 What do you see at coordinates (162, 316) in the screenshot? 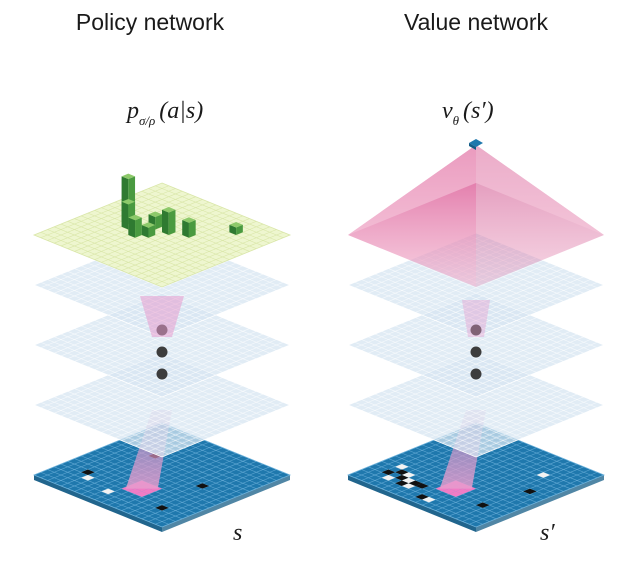
I see `policy-hidden-funnel` at bounding box center [162, 316].